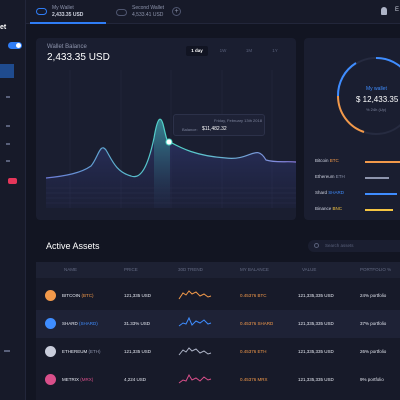 The height and width of the screenshot is (400, 400). Describe the element at coordinates (253, 295) in the screenshot. I see `asset-balance: 0.45376 BTC` at that location.